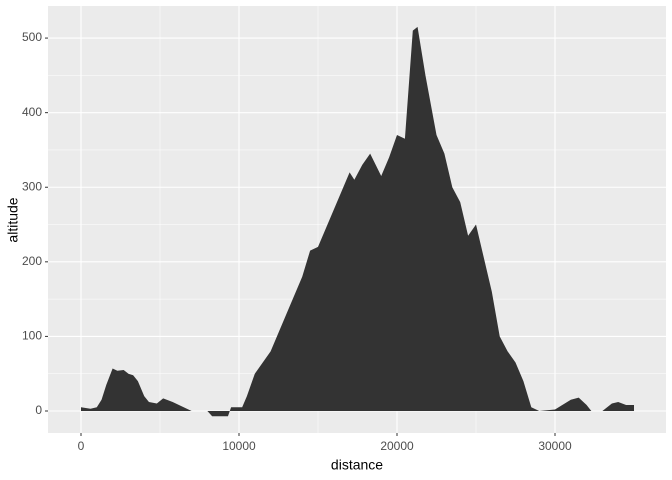 This screenshot has height=480, width=672. Describe the element at coordinates (555, 446) in the screenshot. I see `x-tick-label: 30000` at that location.